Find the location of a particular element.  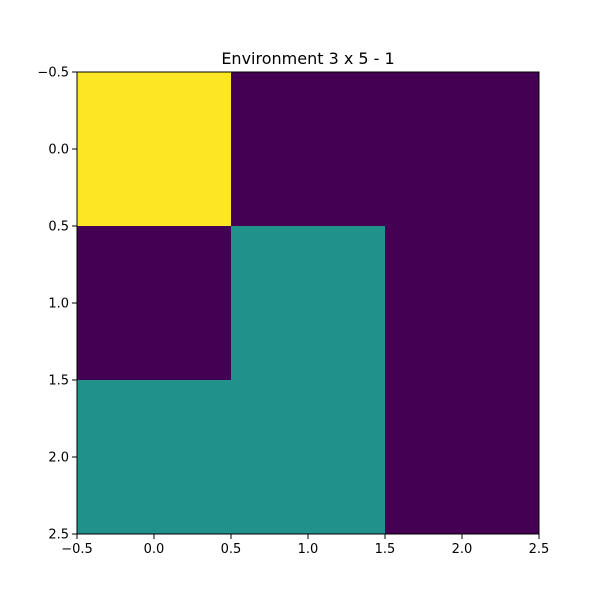

x-tick-label: 0.5 is located at coordinates (231, 549).